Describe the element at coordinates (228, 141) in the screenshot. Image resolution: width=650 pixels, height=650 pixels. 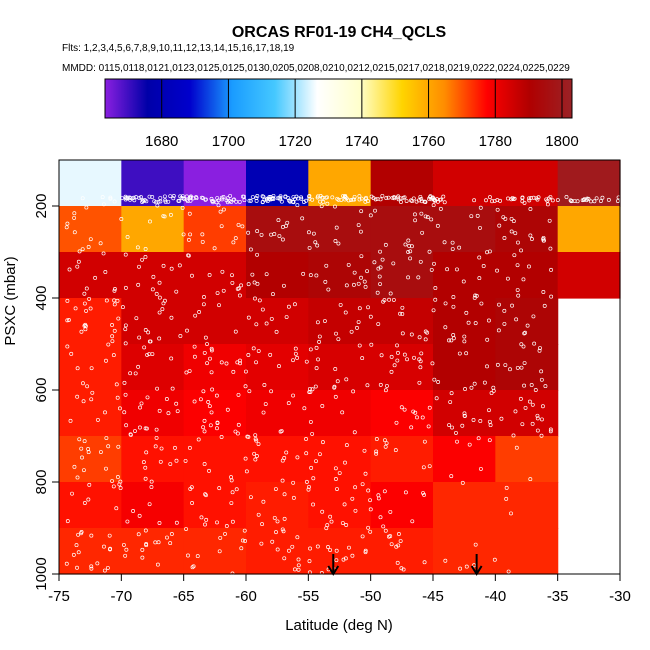
I see `colorbar-tick-label: 1700` at that location.